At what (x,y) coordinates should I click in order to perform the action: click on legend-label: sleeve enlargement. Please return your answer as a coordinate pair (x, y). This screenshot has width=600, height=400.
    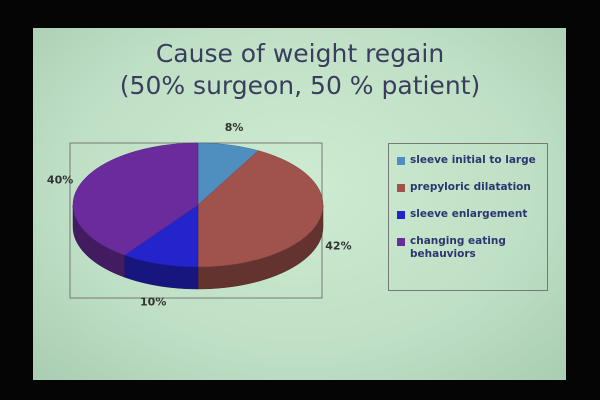
    Looking at the image, I should click on (469, 214).